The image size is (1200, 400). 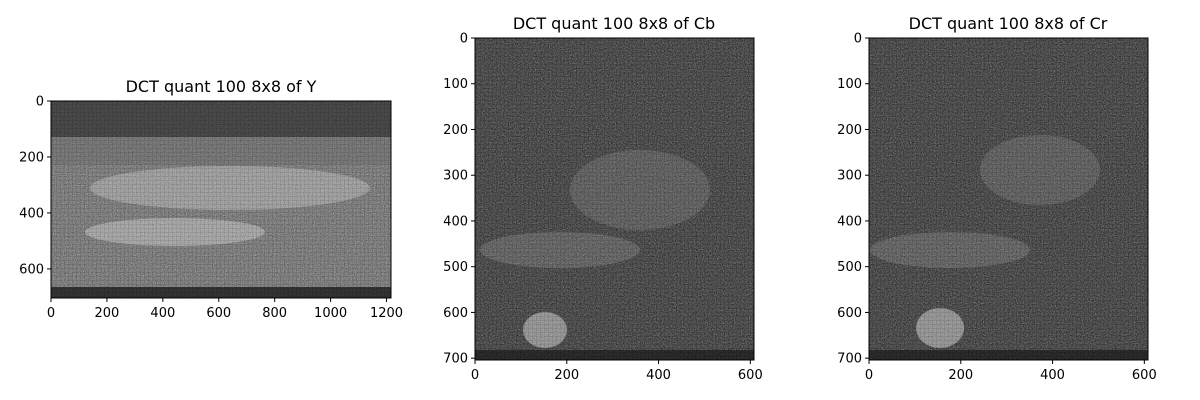 I want to click on x-tick-label: 1000, so click(x=330, y=313).